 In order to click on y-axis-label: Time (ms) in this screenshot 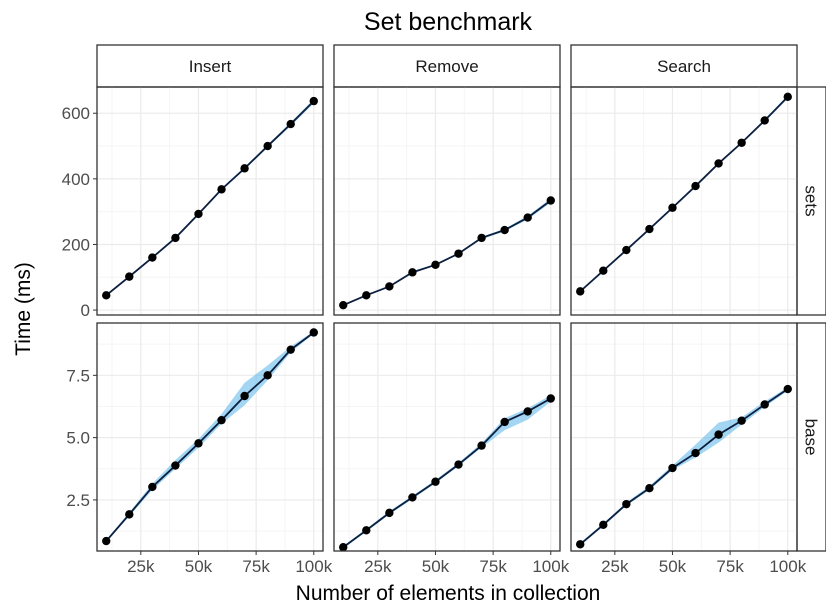, I will do `click(23, 309)`.